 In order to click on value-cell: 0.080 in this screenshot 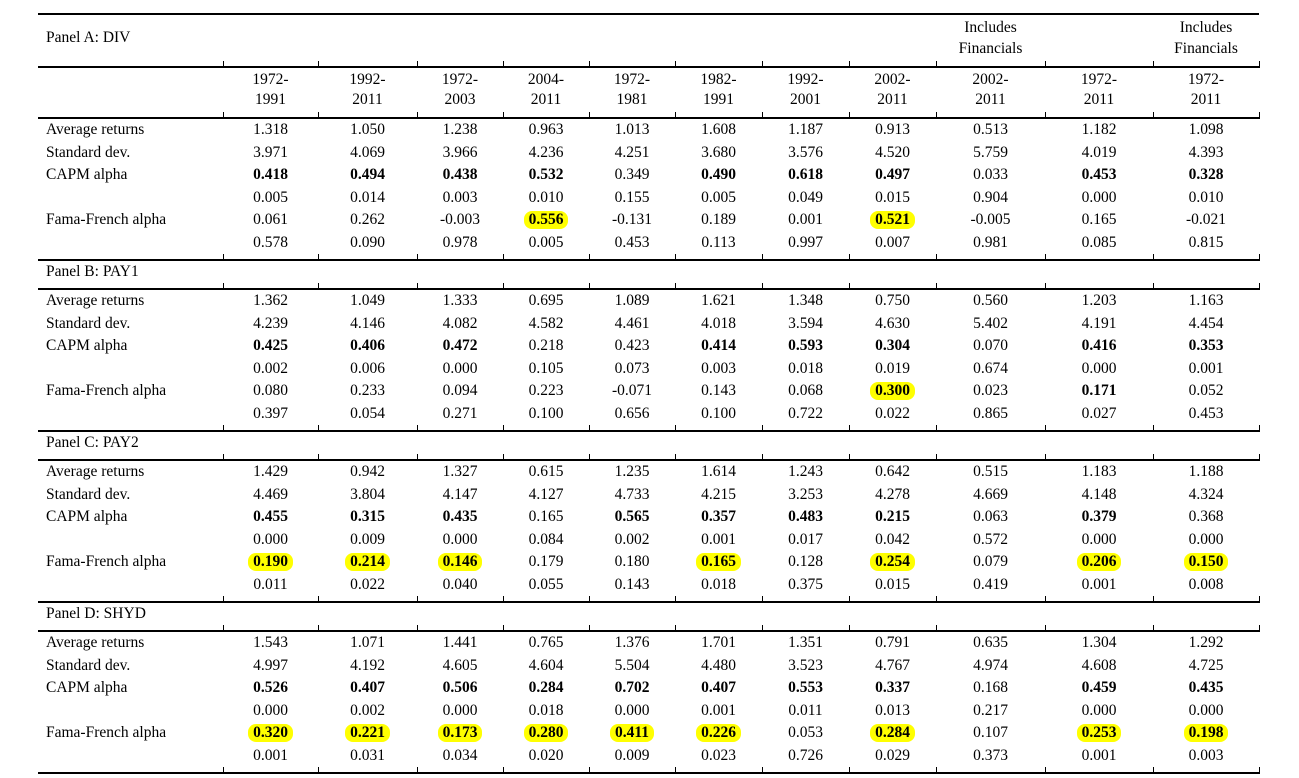, I will do `click(270, 391)`.